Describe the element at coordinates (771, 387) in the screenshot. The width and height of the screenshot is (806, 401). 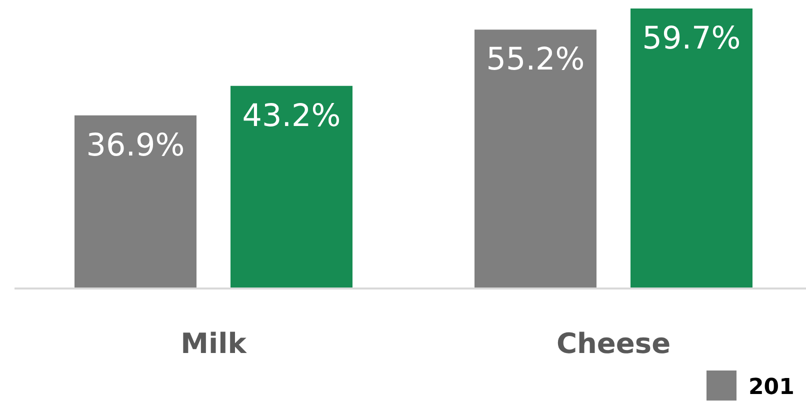
I see `legend-label: 201` at that location.